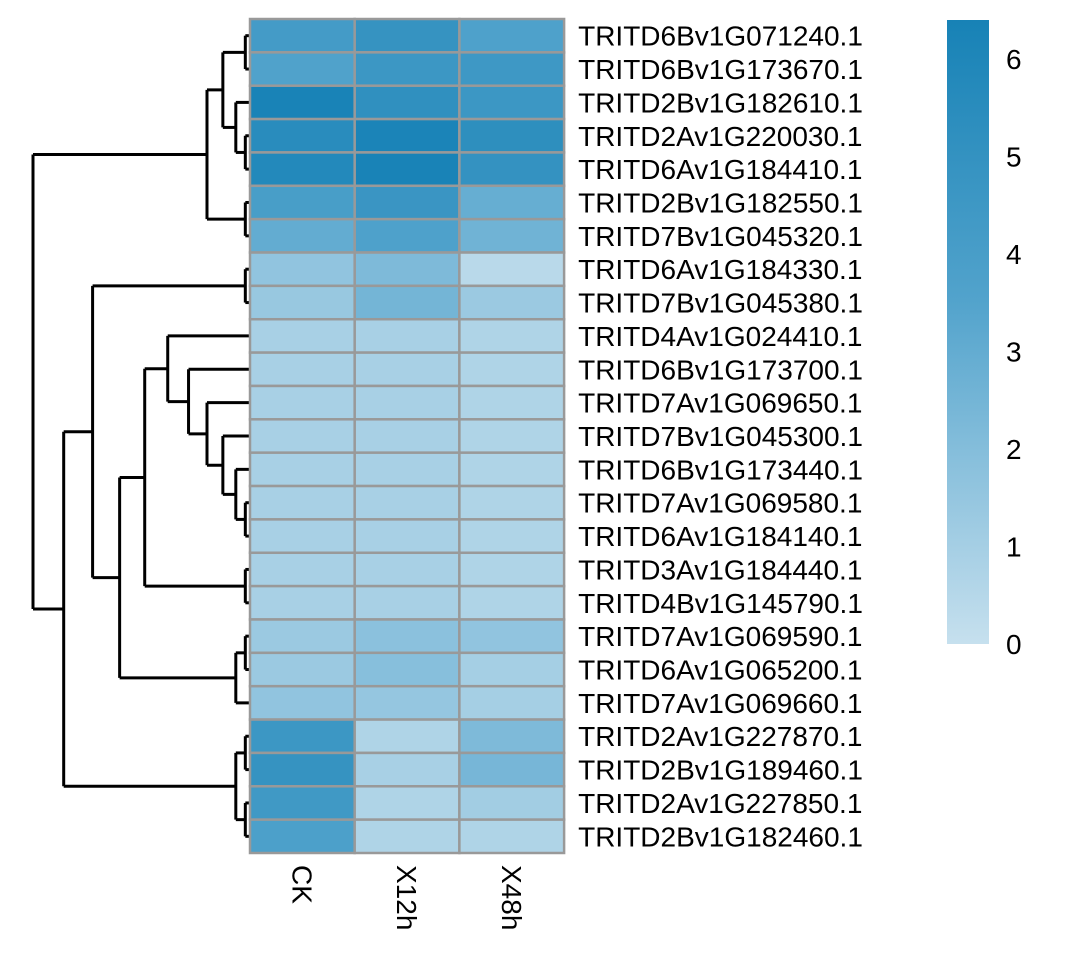  Describe the element at coordinates (511, 897) in the screenshot. I see `column-label: X48h` at that location.